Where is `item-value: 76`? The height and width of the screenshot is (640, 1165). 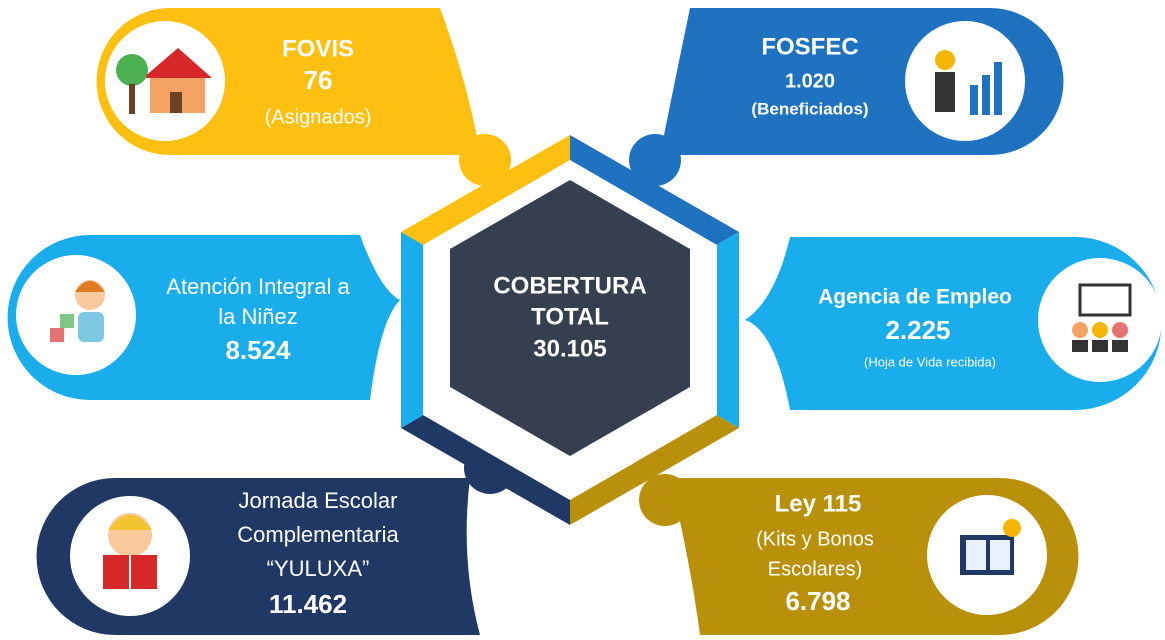 item-value: 76 is located at coordinates (318, 80).